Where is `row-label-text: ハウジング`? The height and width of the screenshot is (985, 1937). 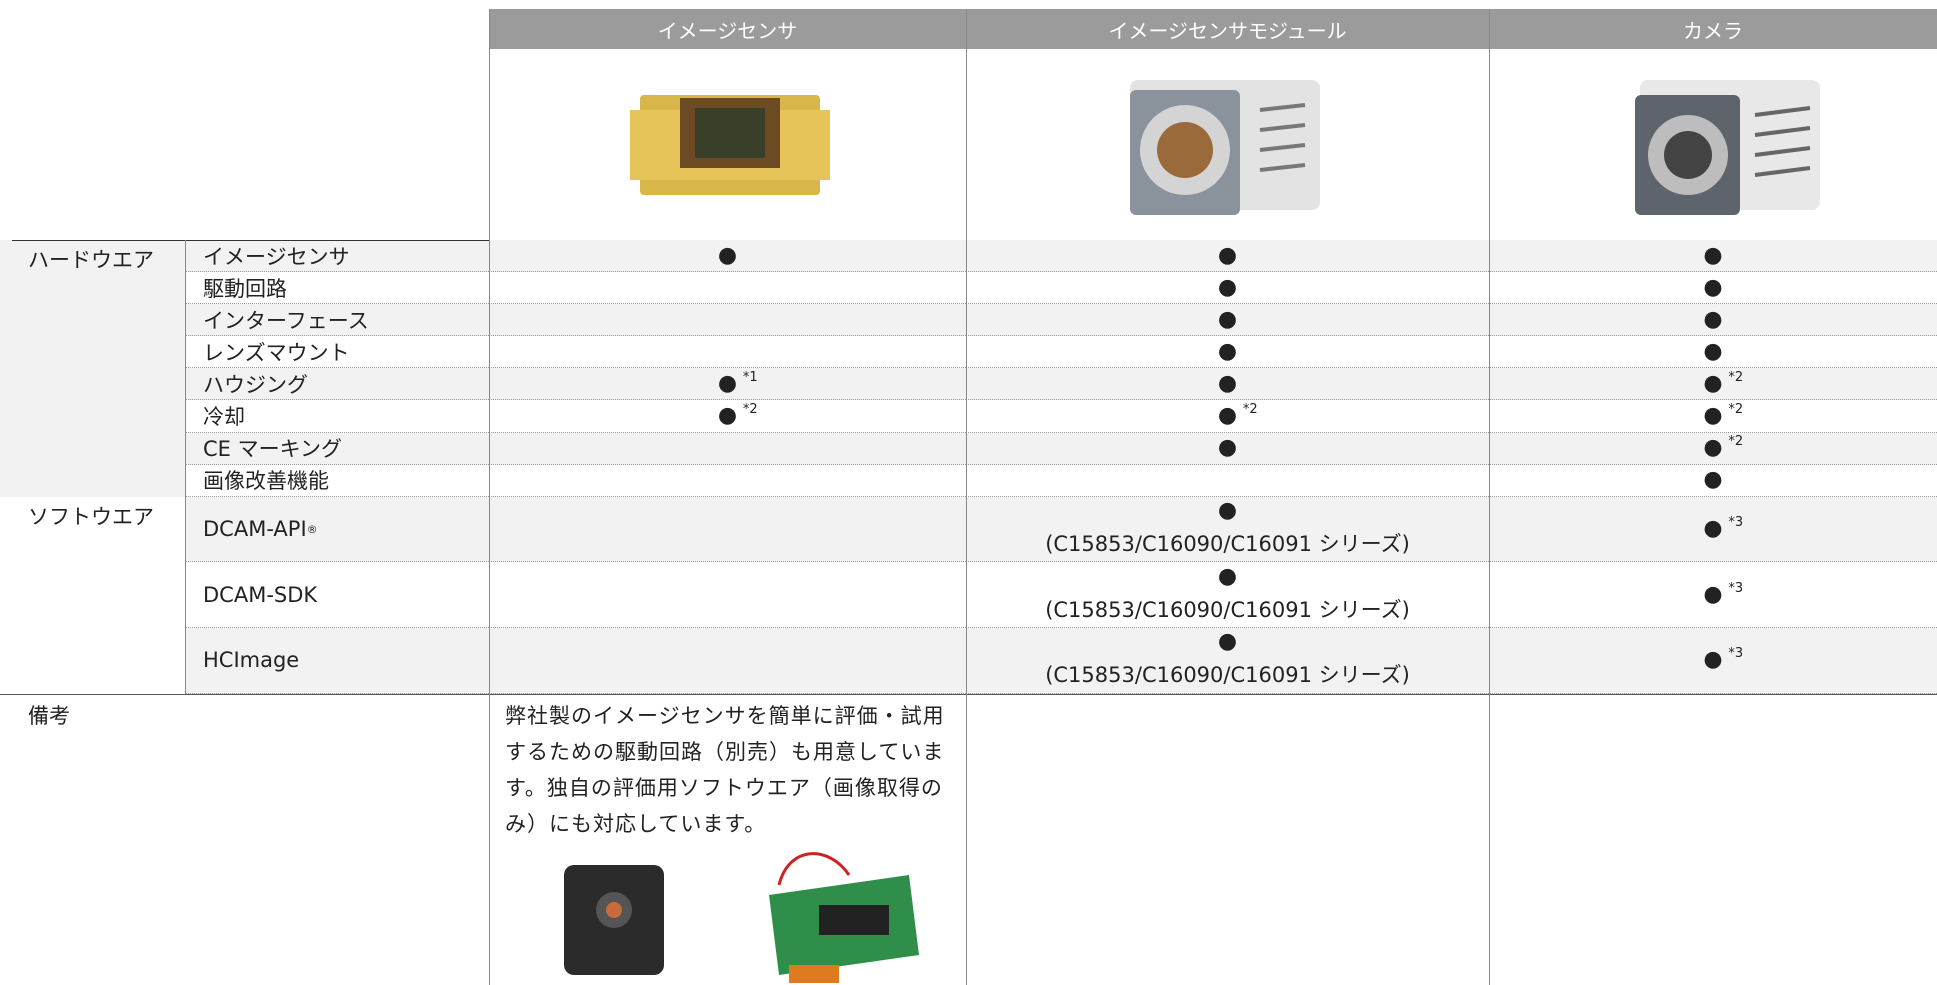
row-label-text: ハウジング is located at coordinates (255, 384).